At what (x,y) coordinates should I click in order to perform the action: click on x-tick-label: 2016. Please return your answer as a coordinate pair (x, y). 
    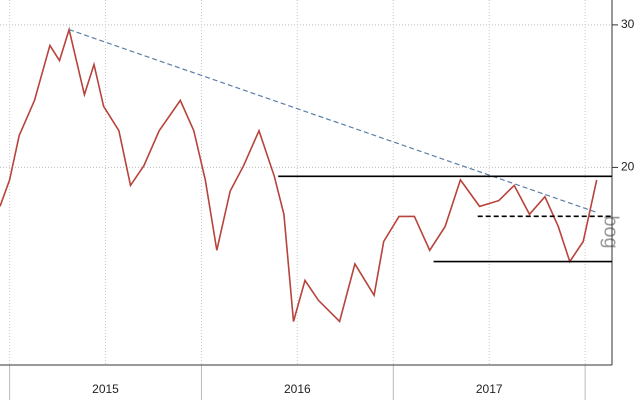
    Looking at the image, I should click on (297, 389).